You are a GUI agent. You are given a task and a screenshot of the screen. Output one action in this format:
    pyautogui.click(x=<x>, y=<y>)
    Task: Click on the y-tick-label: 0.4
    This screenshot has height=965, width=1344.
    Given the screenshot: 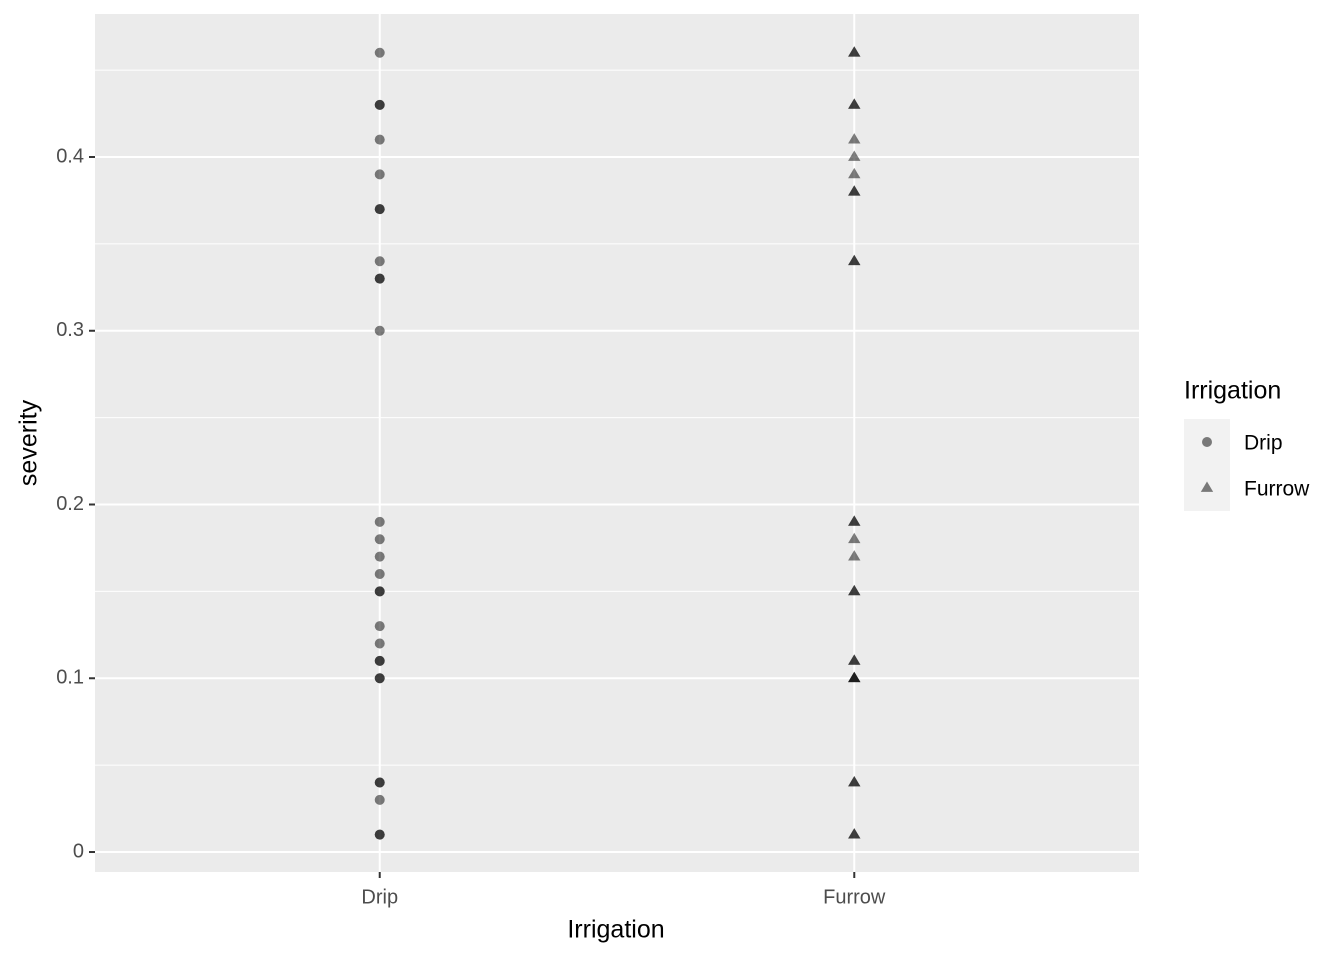 What is the action you would take?
    pyautogui.click(x=70, y=156)
    